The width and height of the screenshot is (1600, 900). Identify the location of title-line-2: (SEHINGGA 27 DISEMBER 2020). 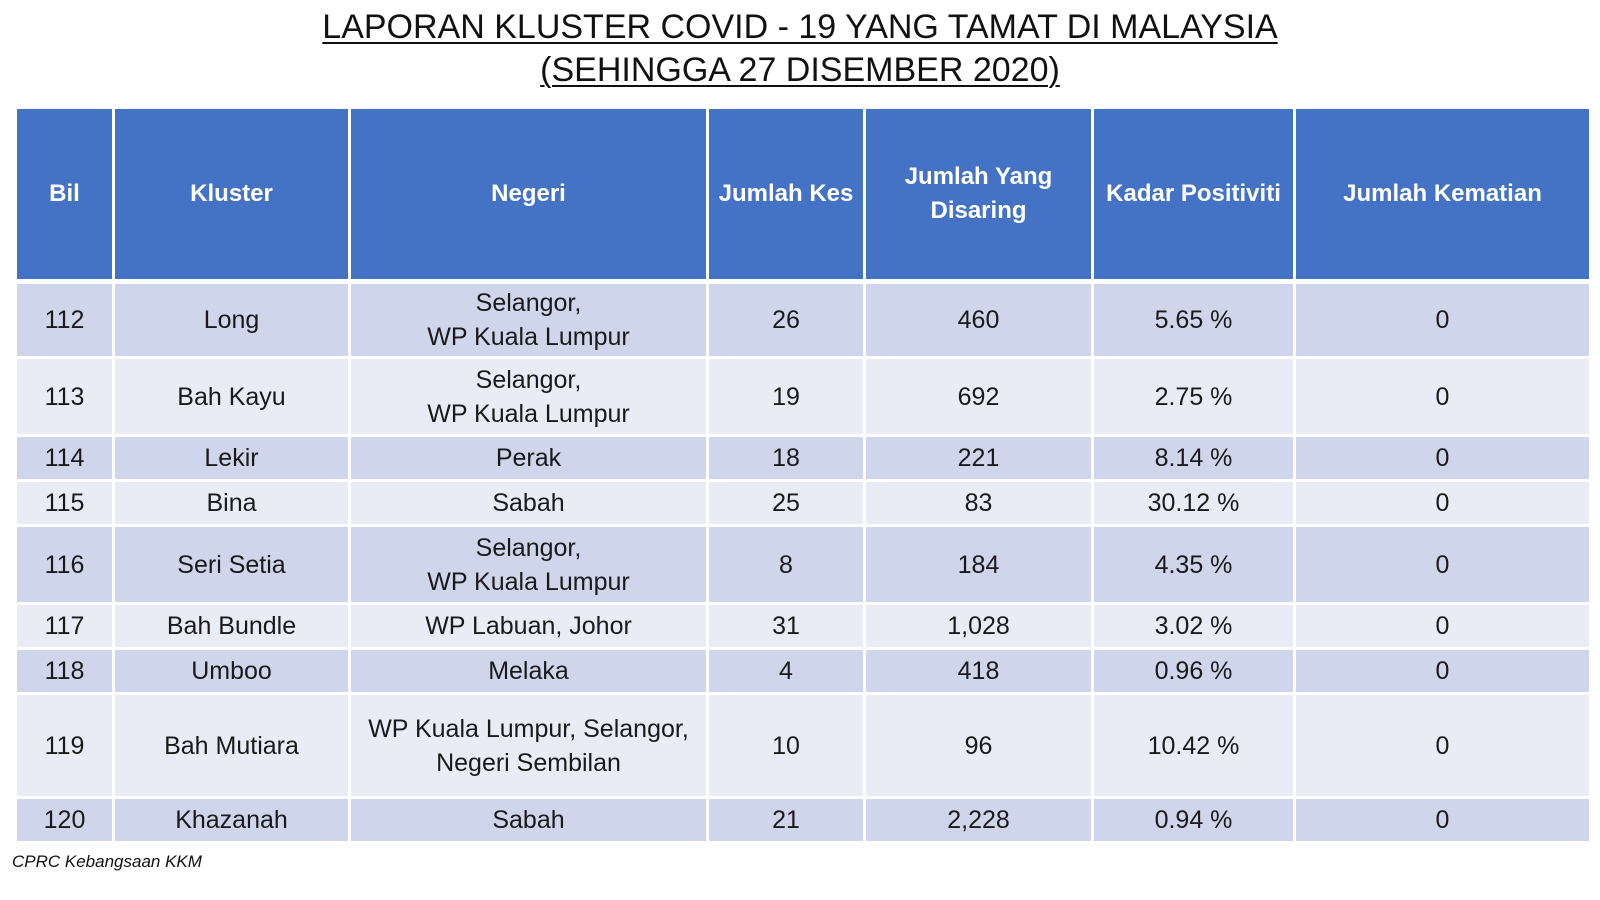
(800, 70).